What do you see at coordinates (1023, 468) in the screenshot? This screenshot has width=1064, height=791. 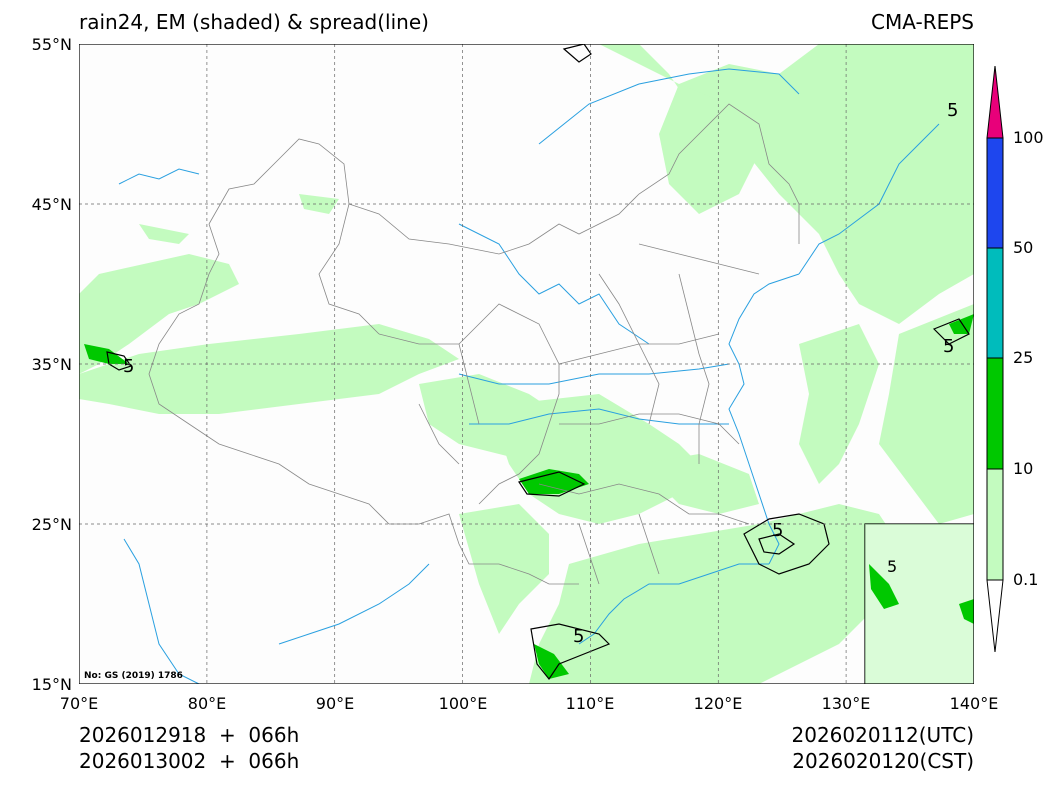 I see `colorbar-label: 10` at bounding box center [1023, 468].